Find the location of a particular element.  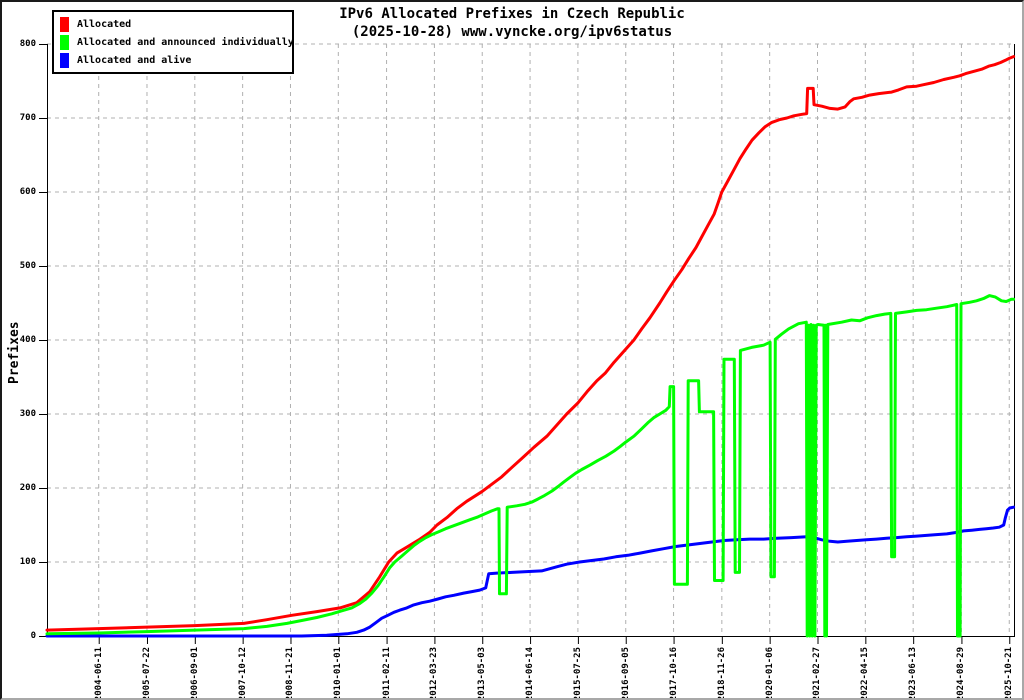

x-tick-label: 2024-08-29 is located at coordinates (961, 673).